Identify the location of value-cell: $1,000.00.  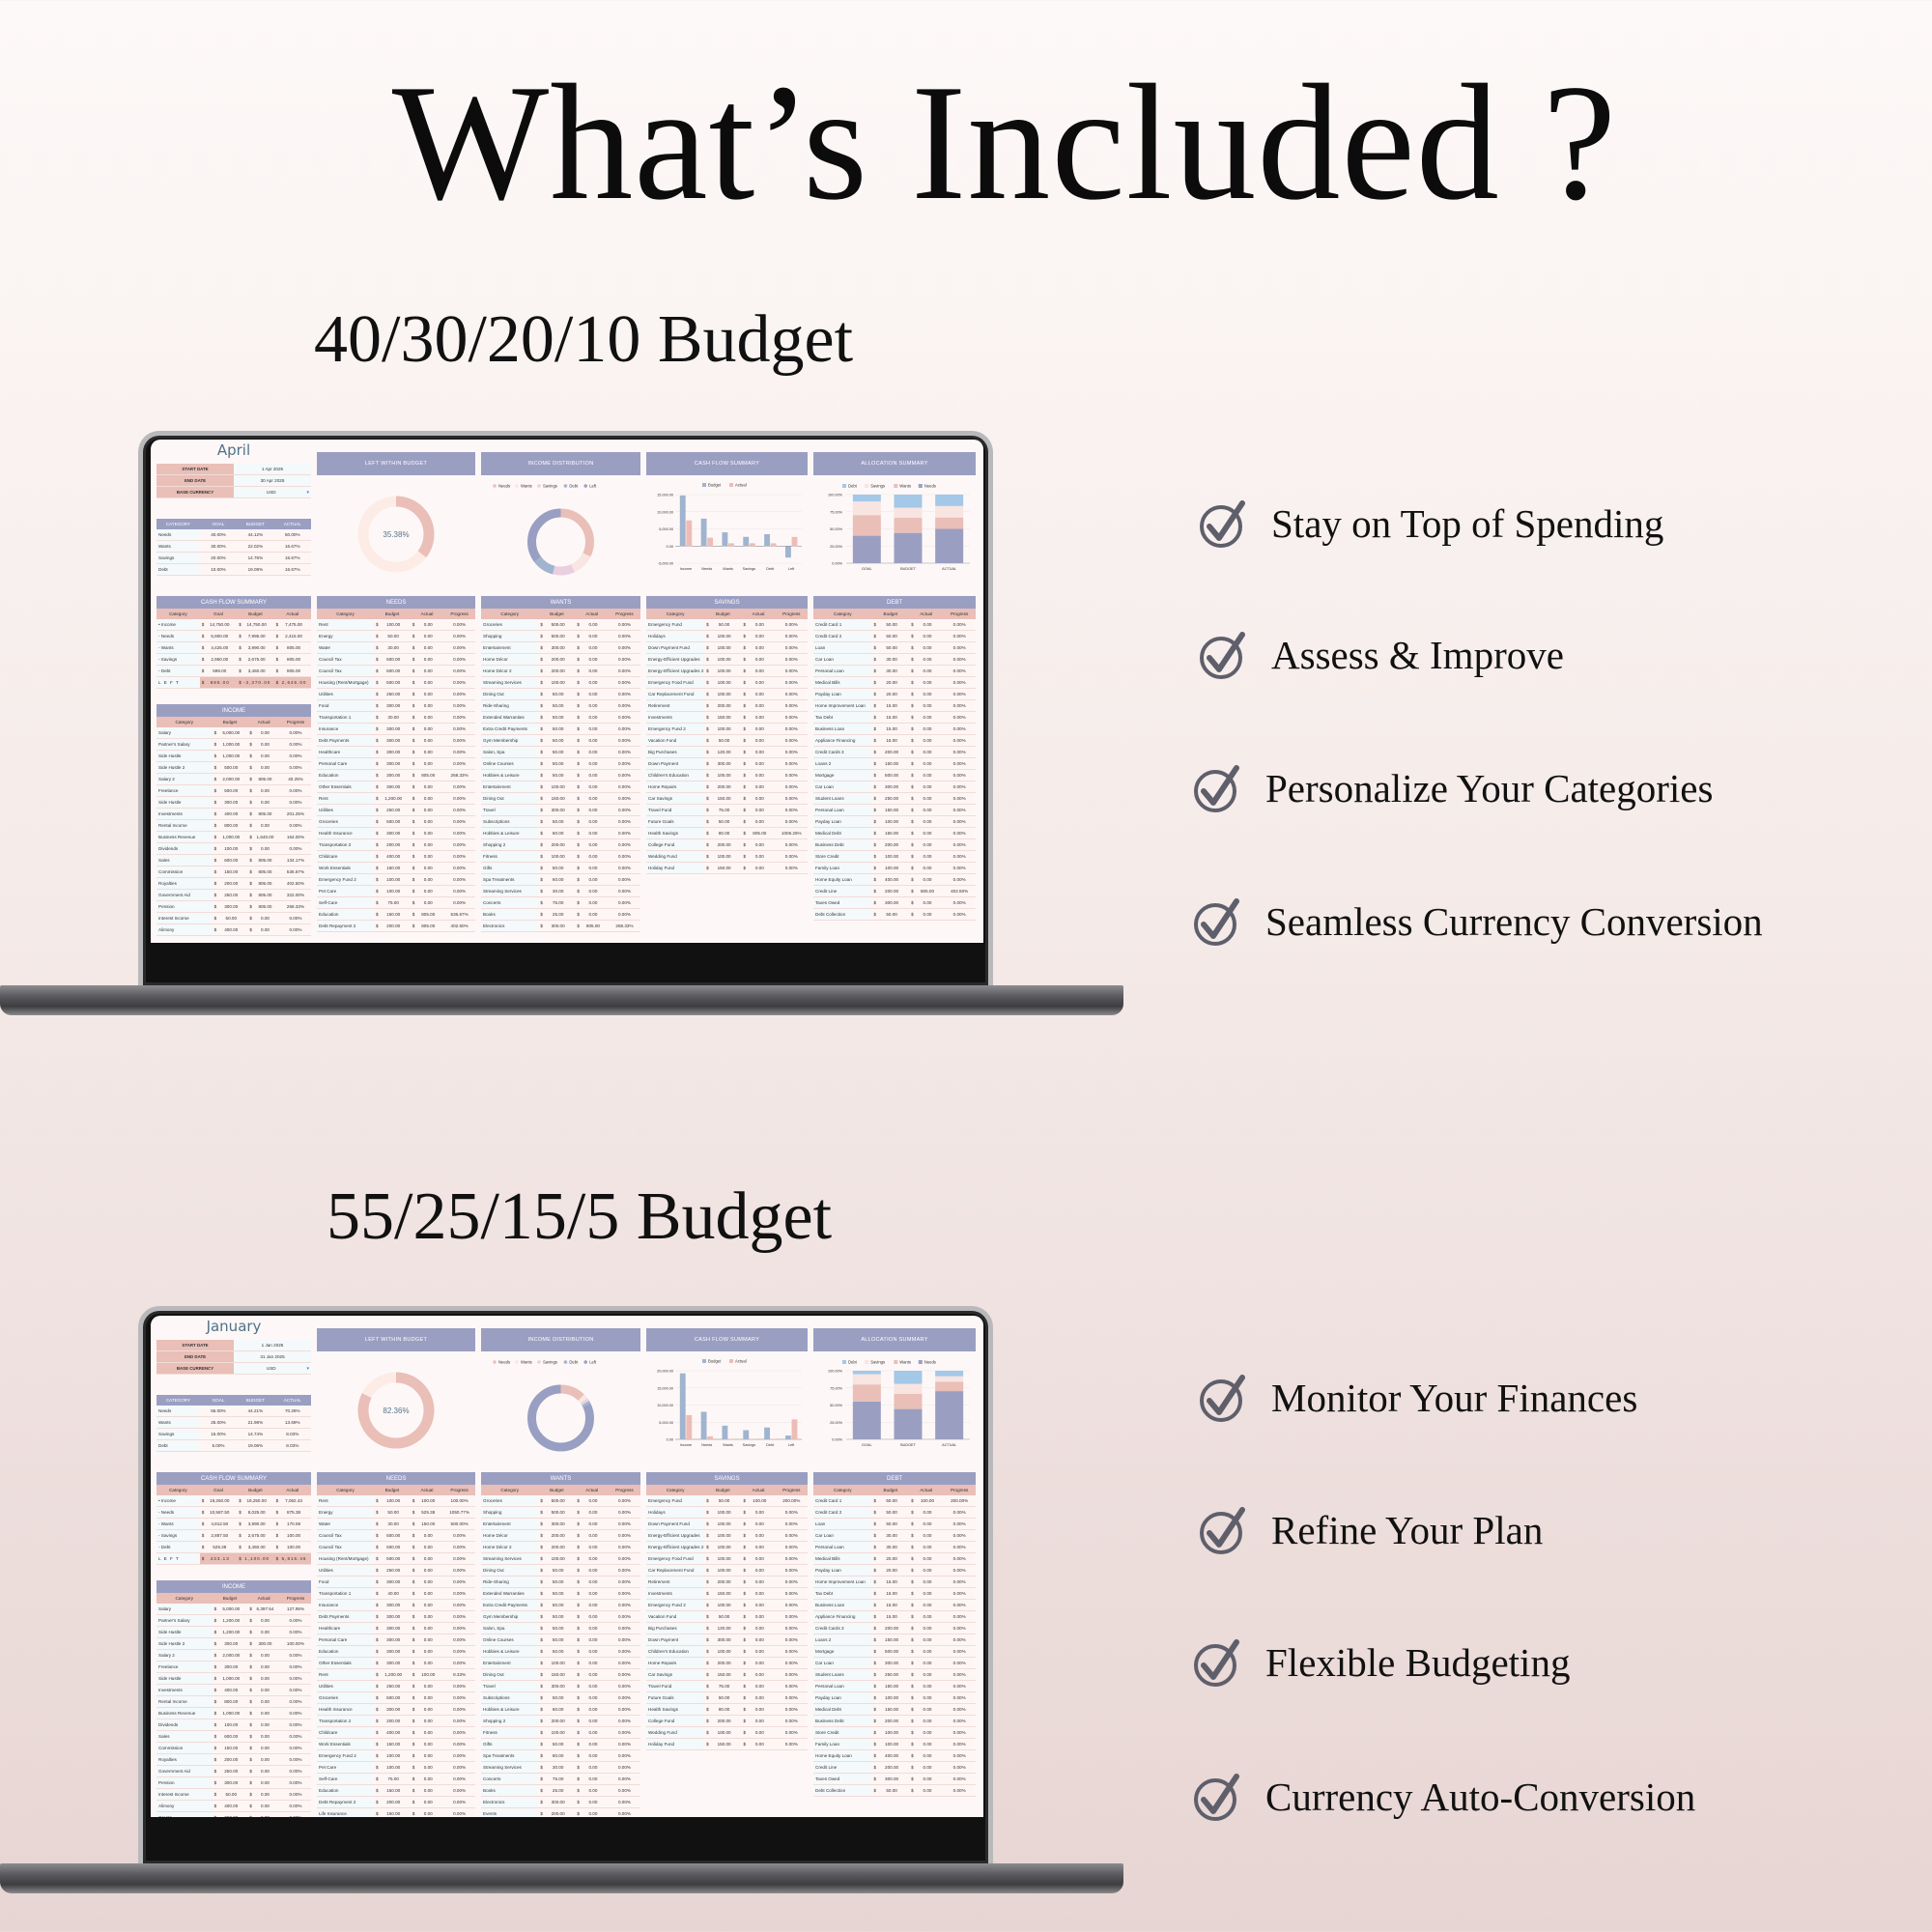
(230, 744).